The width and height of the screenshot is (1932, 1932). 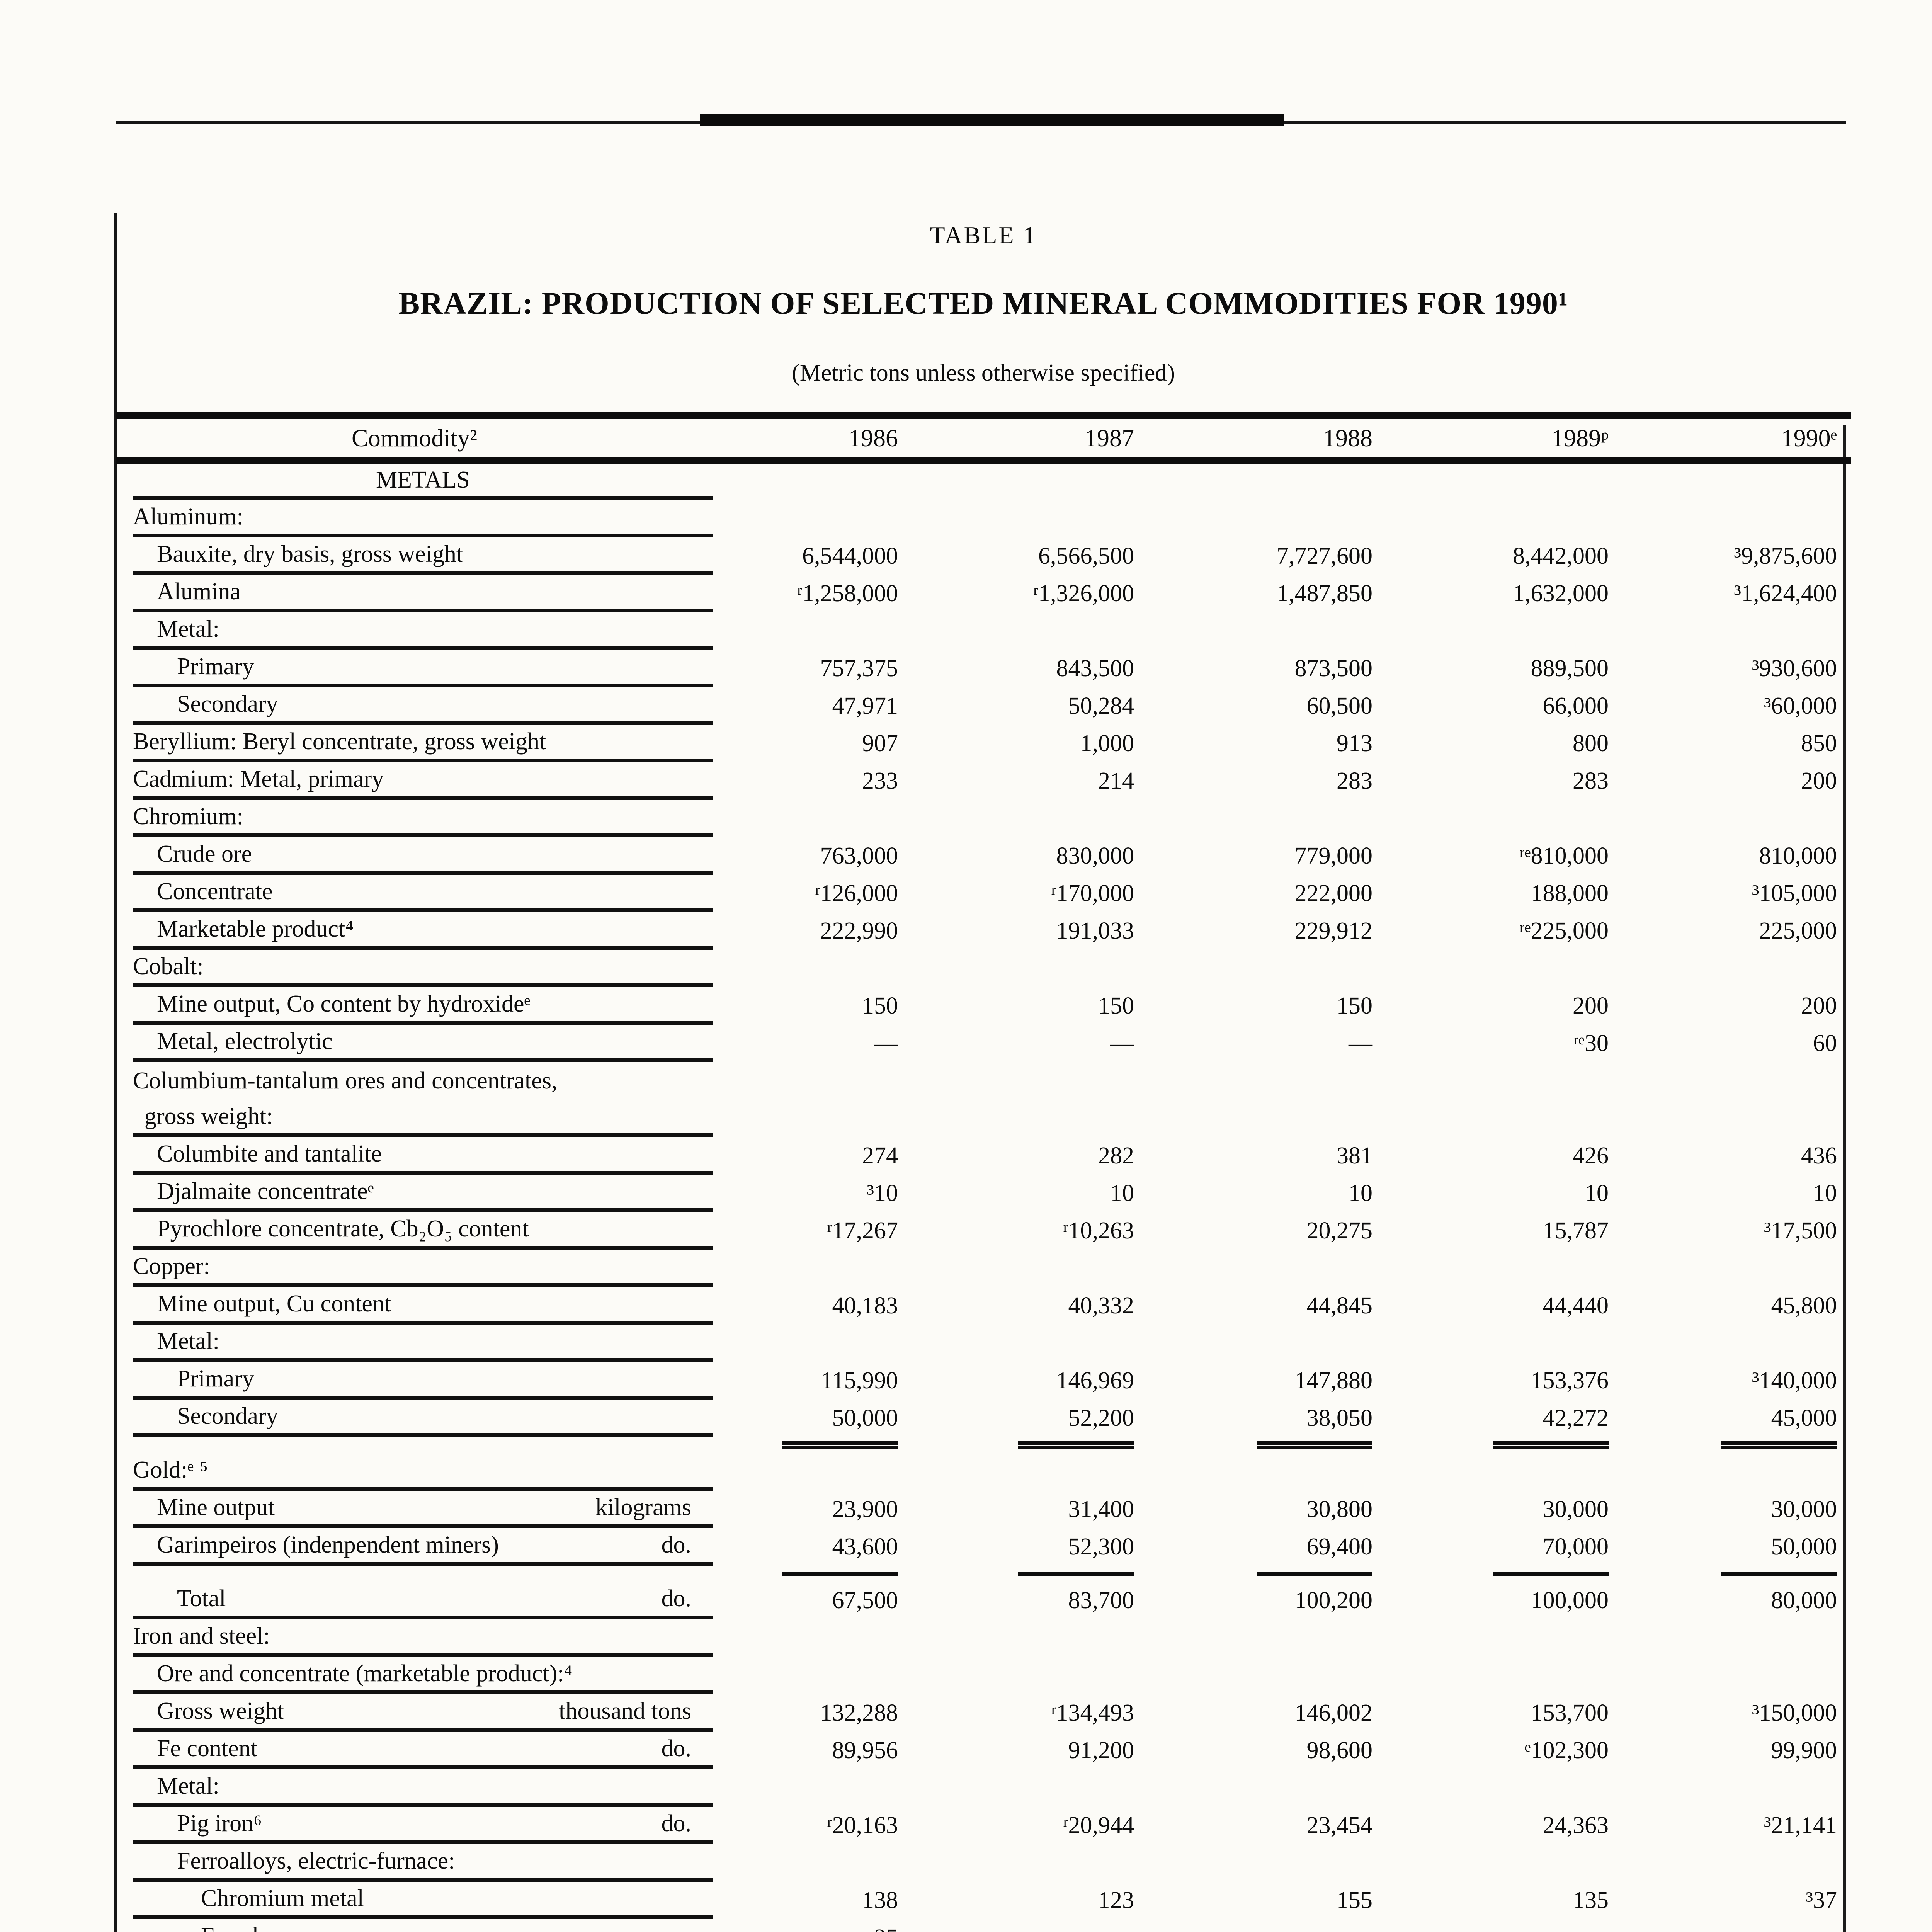 What do you see at coordinates (1340, 1231) in the screenshot?
I see `value-cell: 20,275` at bounding box center [1340, 1231].